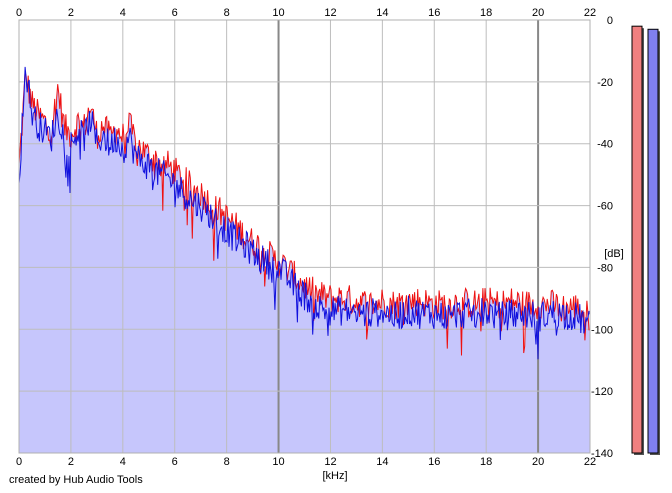 The image size is (672, 493). I want to click on y-tick-label: -100, so click(602, 330).